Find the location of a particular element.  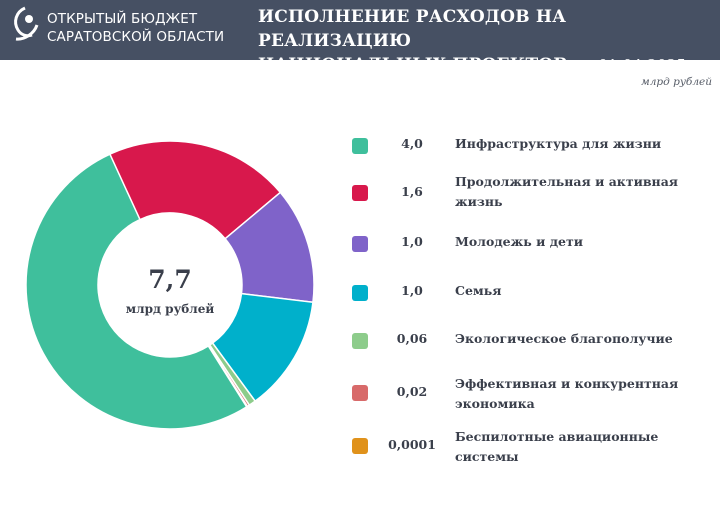

title-line-1: ИСПОЛНЕНИЕ РАСХОДОВ НА РЕАЛИЗАЦИЮ is located at coordinates (412, 29).